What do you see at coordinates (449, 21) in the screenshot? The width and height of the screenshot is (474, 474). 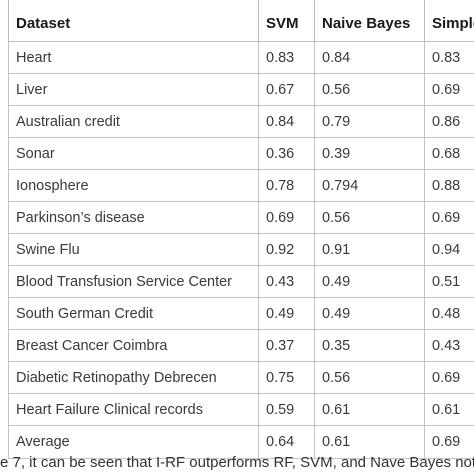 I see `header-simple: Simple` at bounding box center [449, 21].